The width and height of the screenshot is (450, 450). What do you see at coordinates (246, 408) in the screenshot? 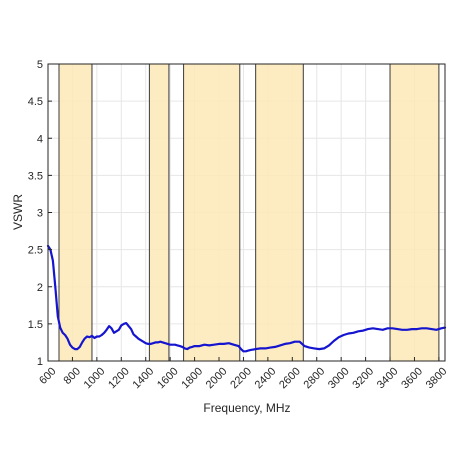
I see `x-axis-label: Frequency, MHz` at bounding box center [246, 408].